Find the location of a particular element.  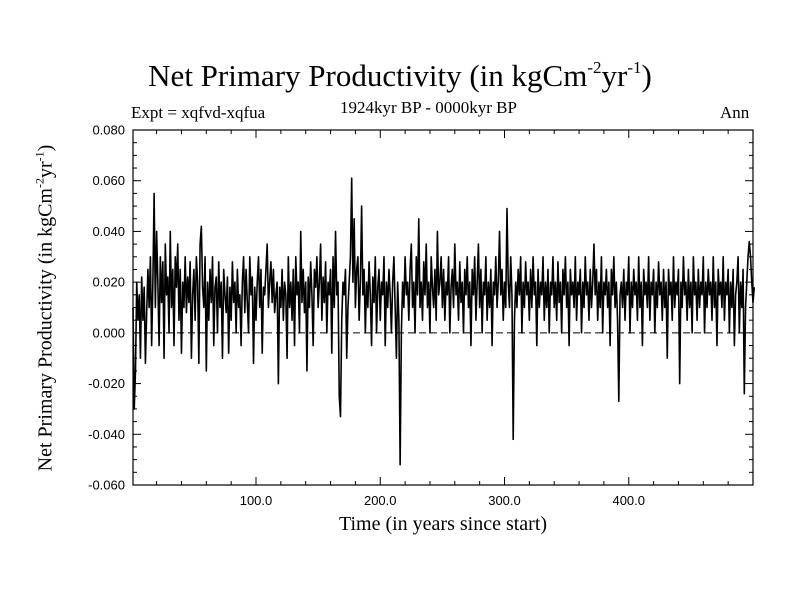

chart-title-sup2: -1 is located at coordinates (634, 67).